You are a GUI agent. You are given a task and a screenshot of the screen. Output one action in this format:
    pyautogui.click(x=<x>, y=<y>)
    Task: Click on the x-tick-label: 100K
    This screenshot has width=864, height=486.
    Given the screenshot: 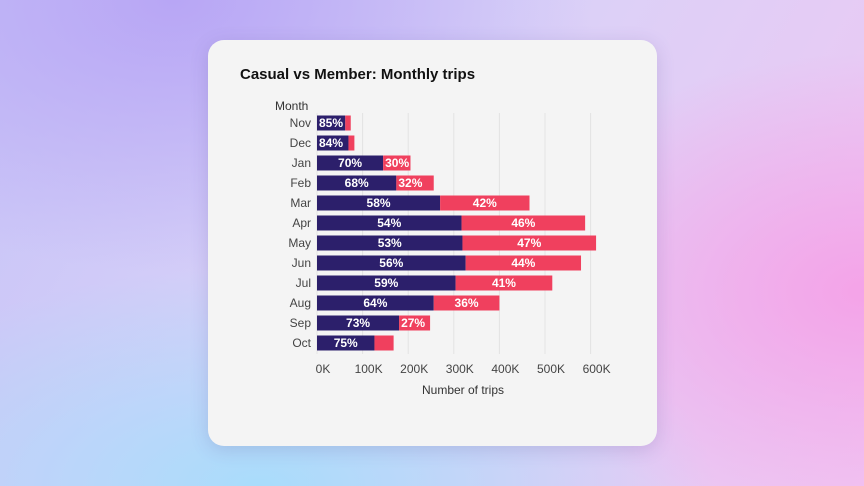 What is the action you would take?
    pyautogui.click(x=369, y=369)
    